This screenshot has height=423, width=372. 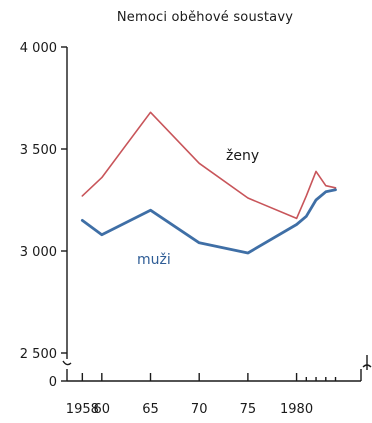 What do you see at coordinates (150, 409) in the screenshot?
I see `x-tick-label: 65` at bounding box center [150, 409].